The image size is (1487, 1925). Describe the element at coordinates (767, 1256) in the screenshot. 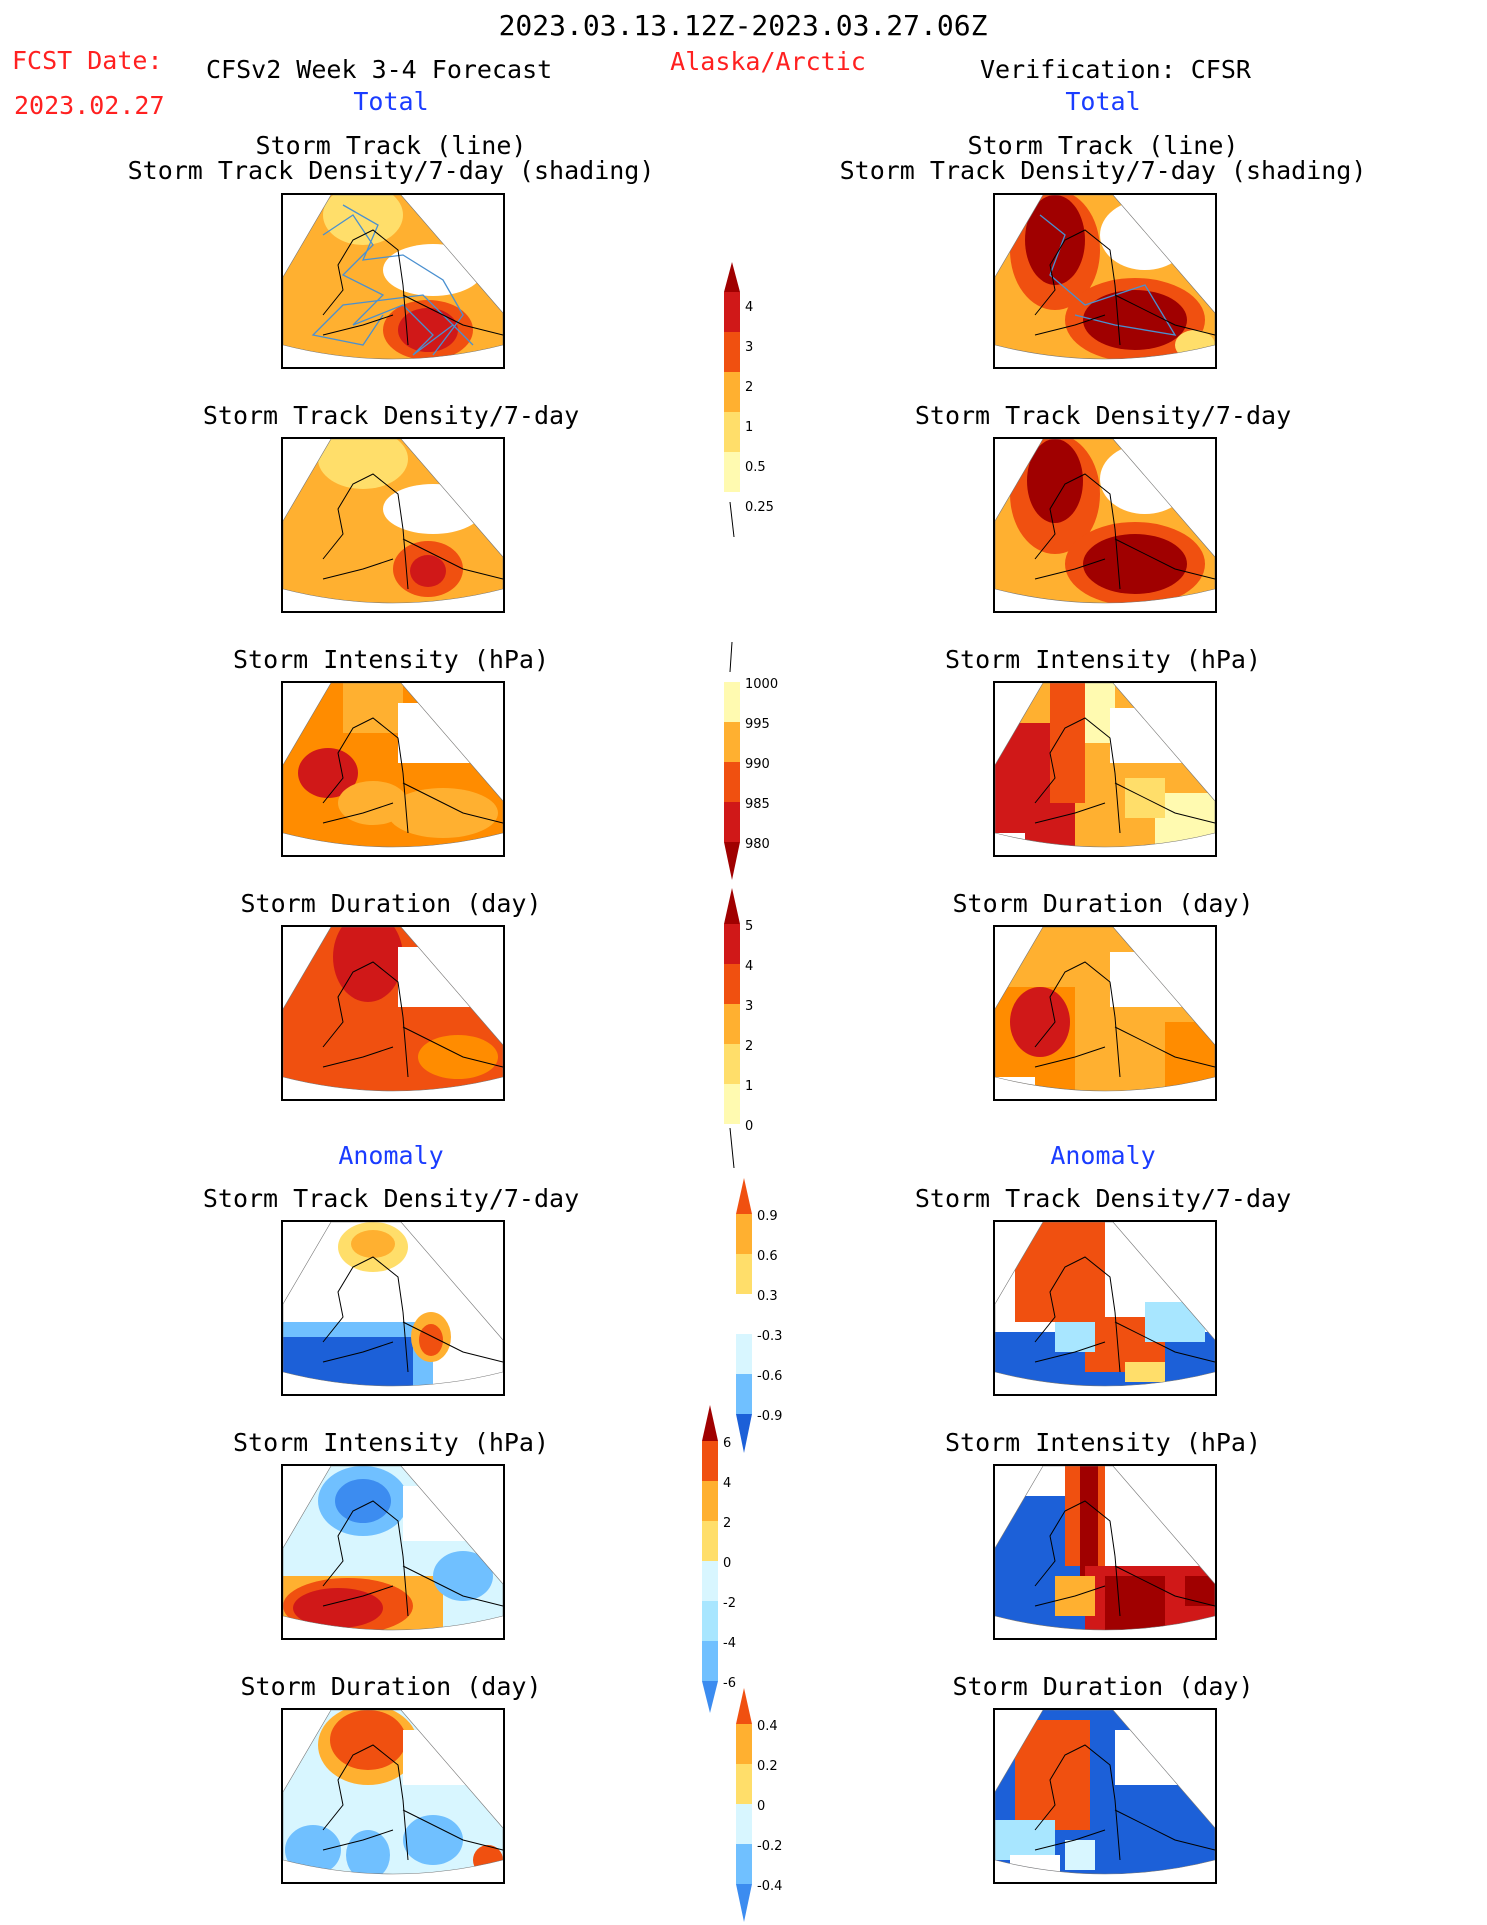

I see `cb-density-anom-label: 0.6` at that location.